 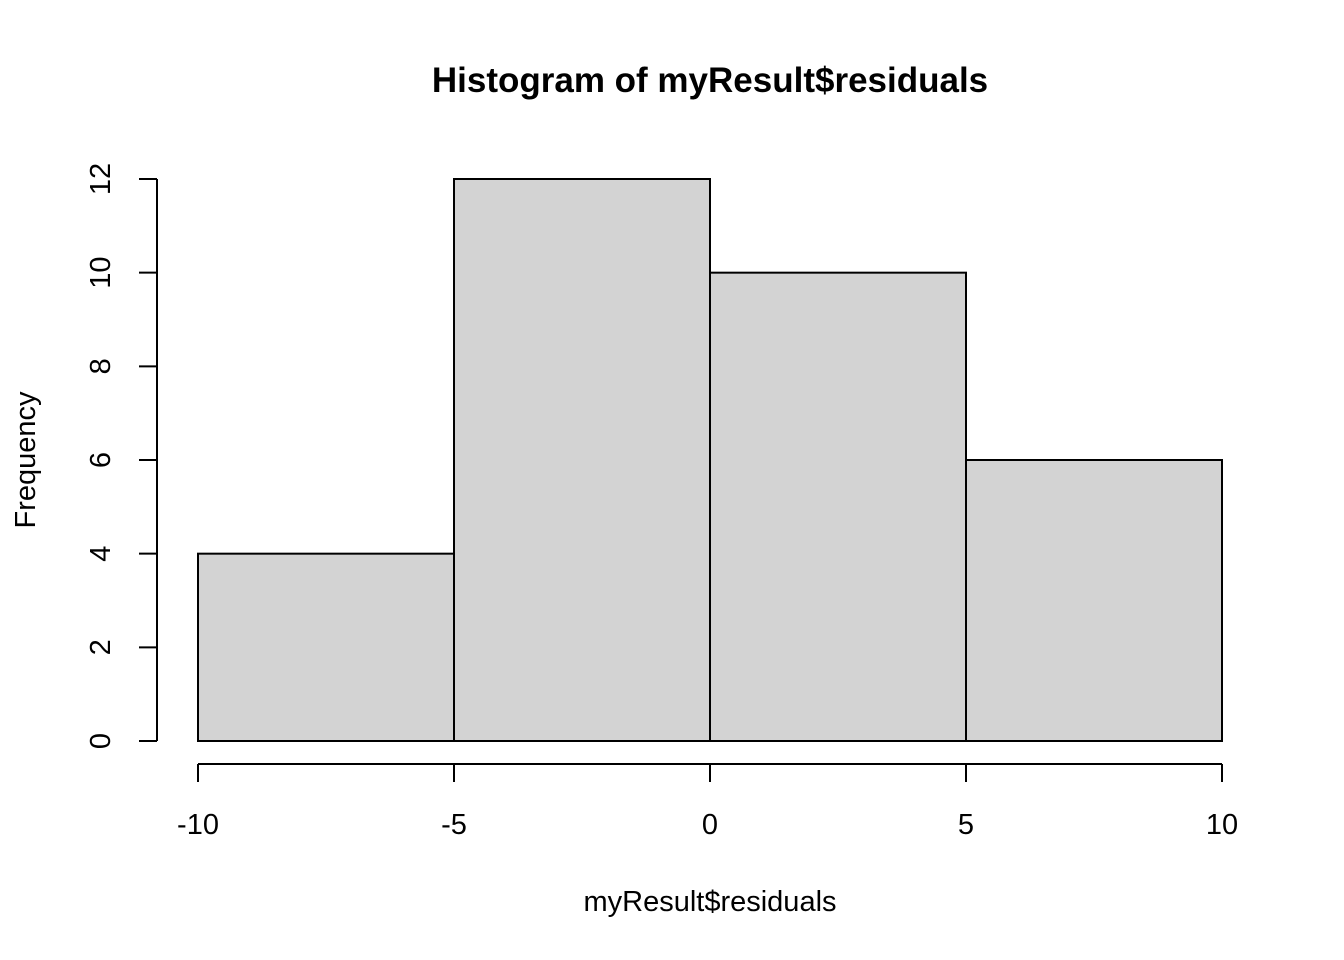 What do you see at coordinates (101, 554) in the screenshot?
I see `y-tick-label: 4` at bounding box center [101, 554].